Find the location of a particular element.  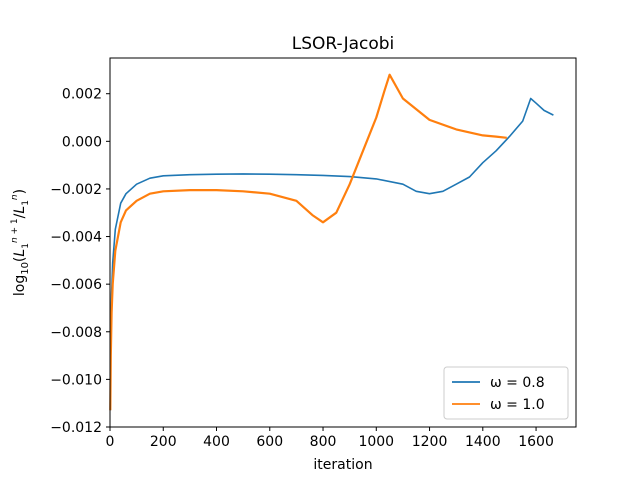

y-tick-label: 0.002 is located at coordinates (82, 95).